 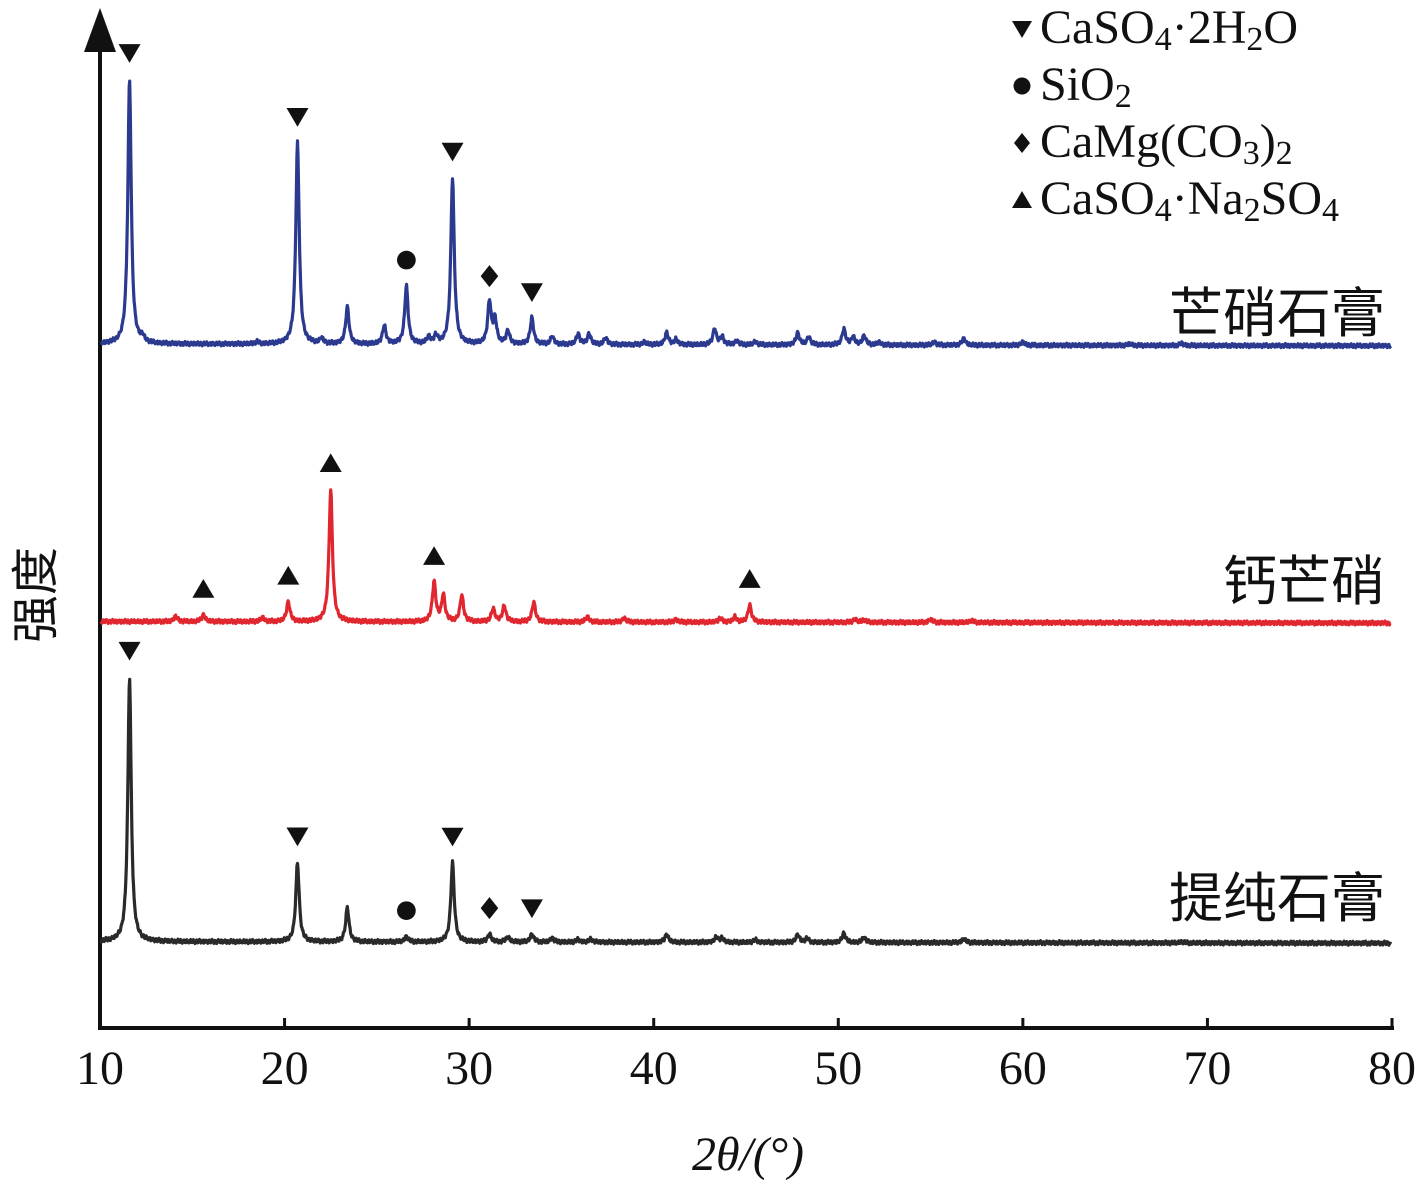 What do you see at coordinates (100, 30) in the screenshot?
I see `y-axis-arrow` at bounding box center [100, 30].